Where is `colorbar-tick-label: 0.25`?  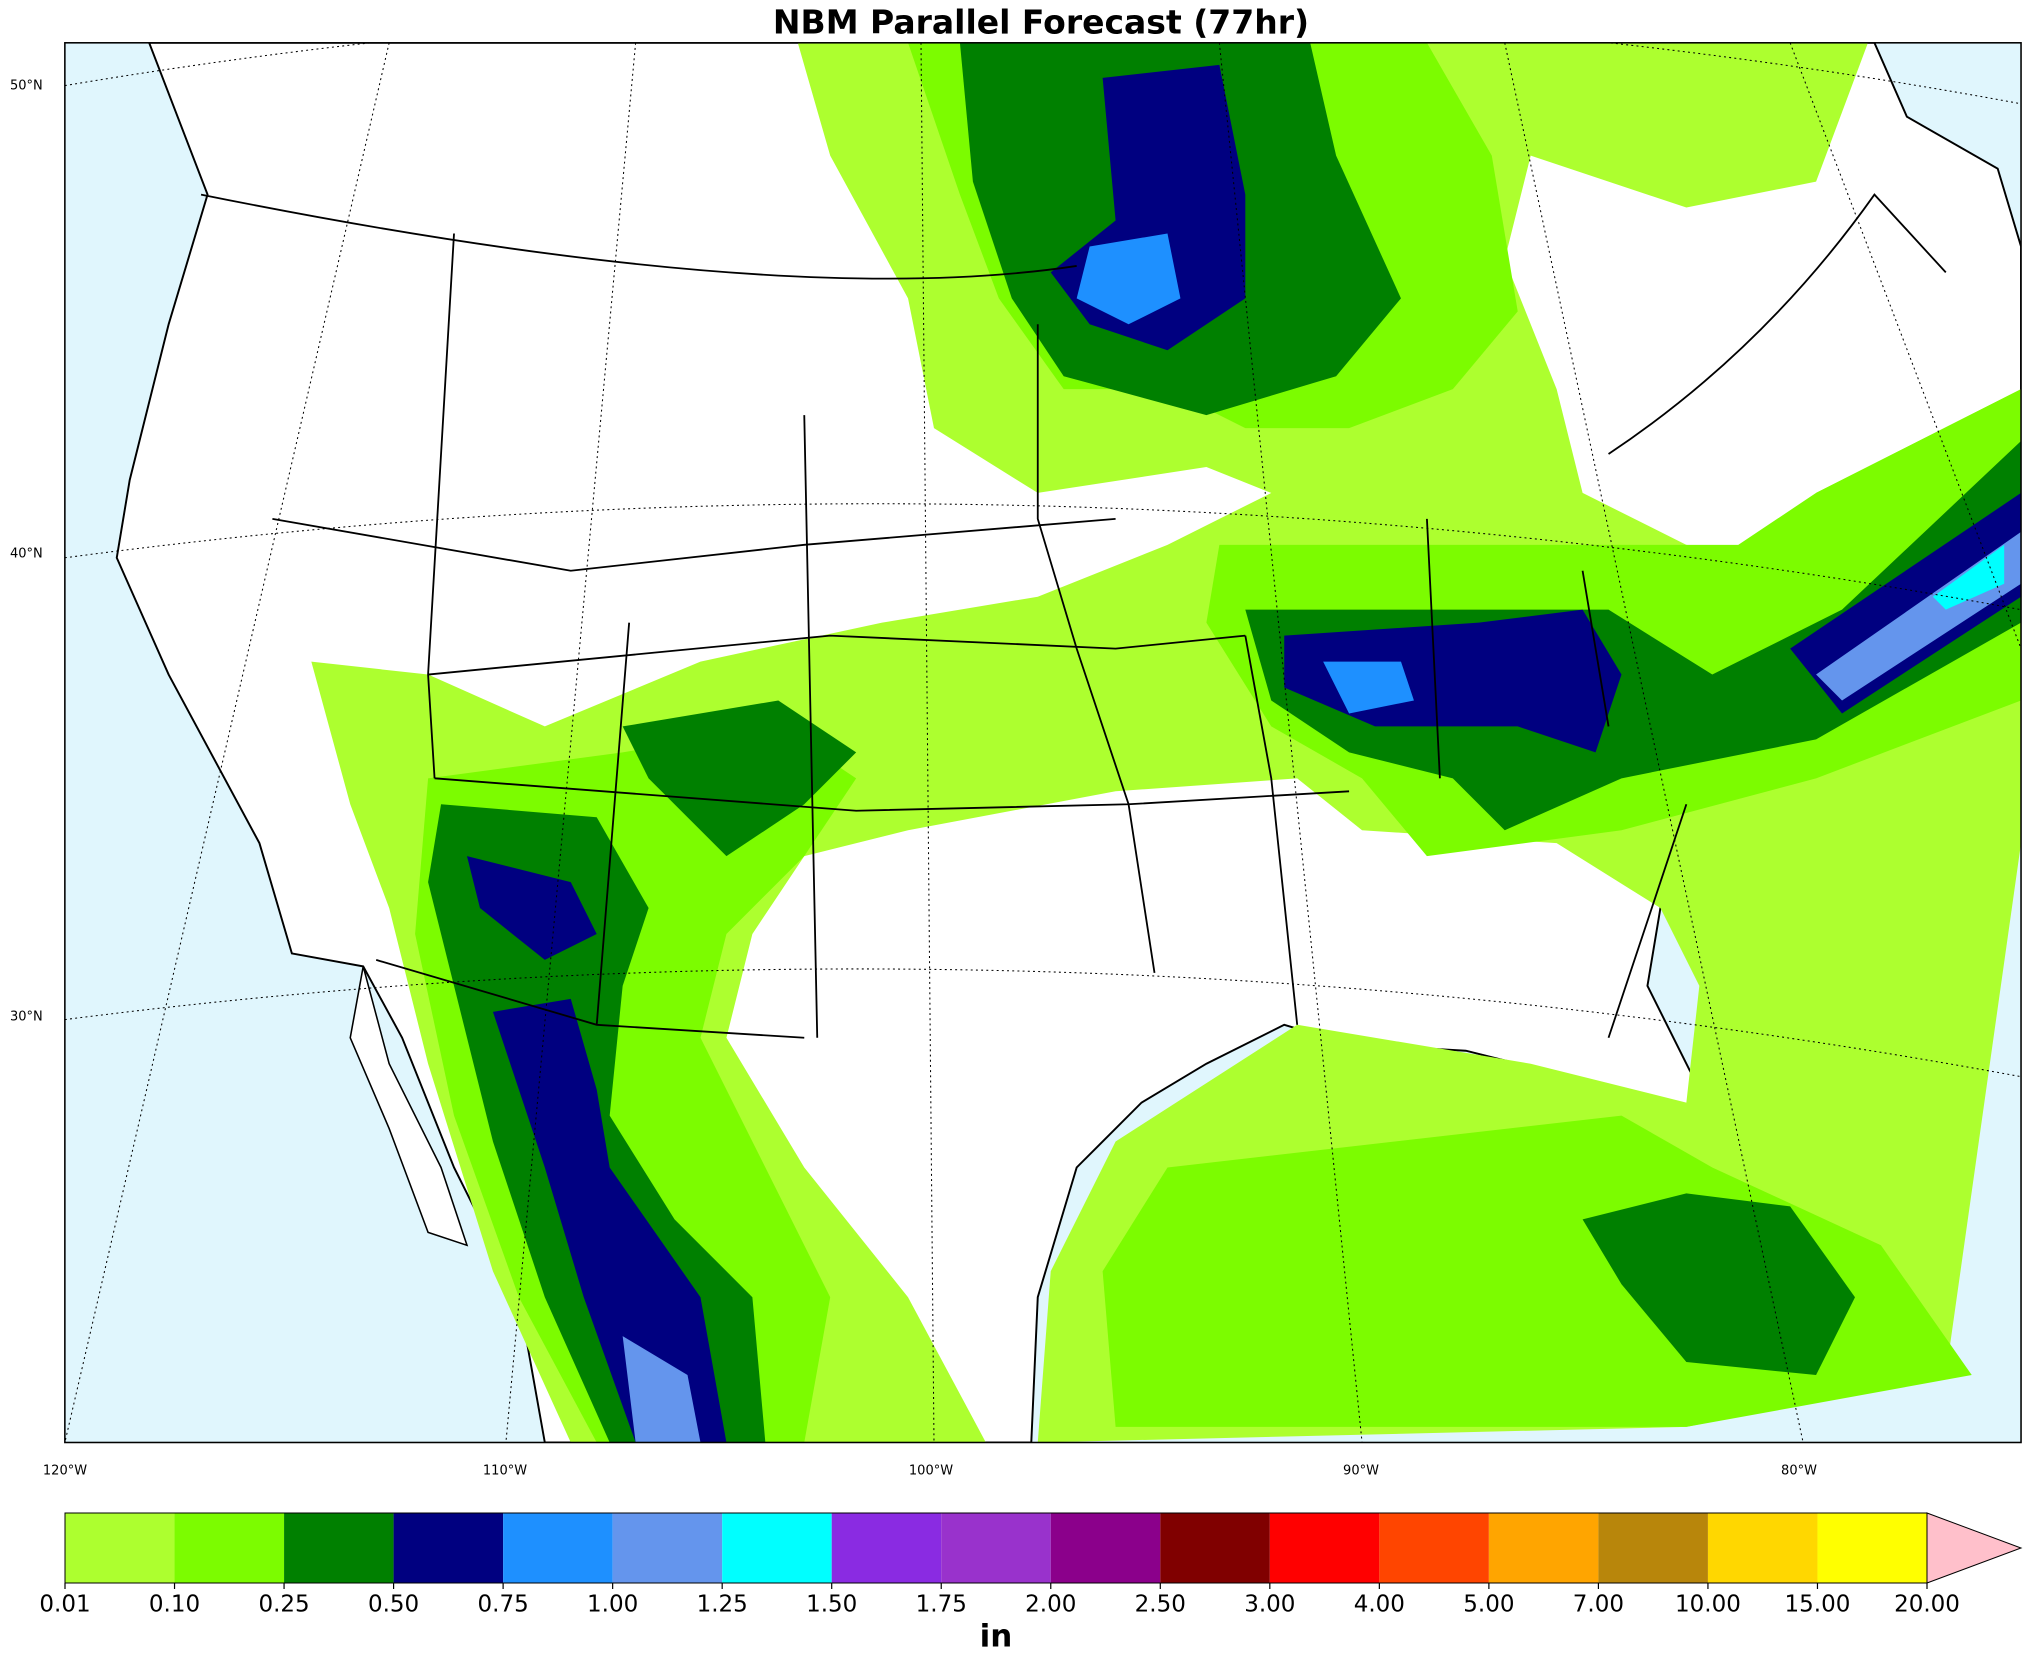
colorbar-tick-label: 0.25 is located at coordinates (283, 1605).